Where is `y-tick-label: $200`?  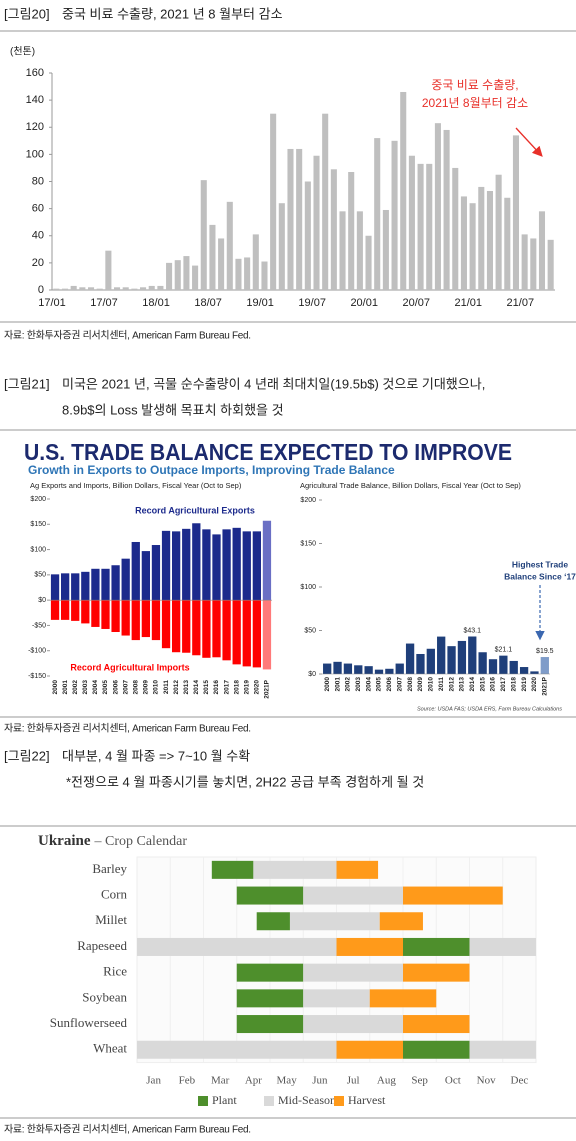 y-tick-label: $200 is located at coordinates (308, 500).